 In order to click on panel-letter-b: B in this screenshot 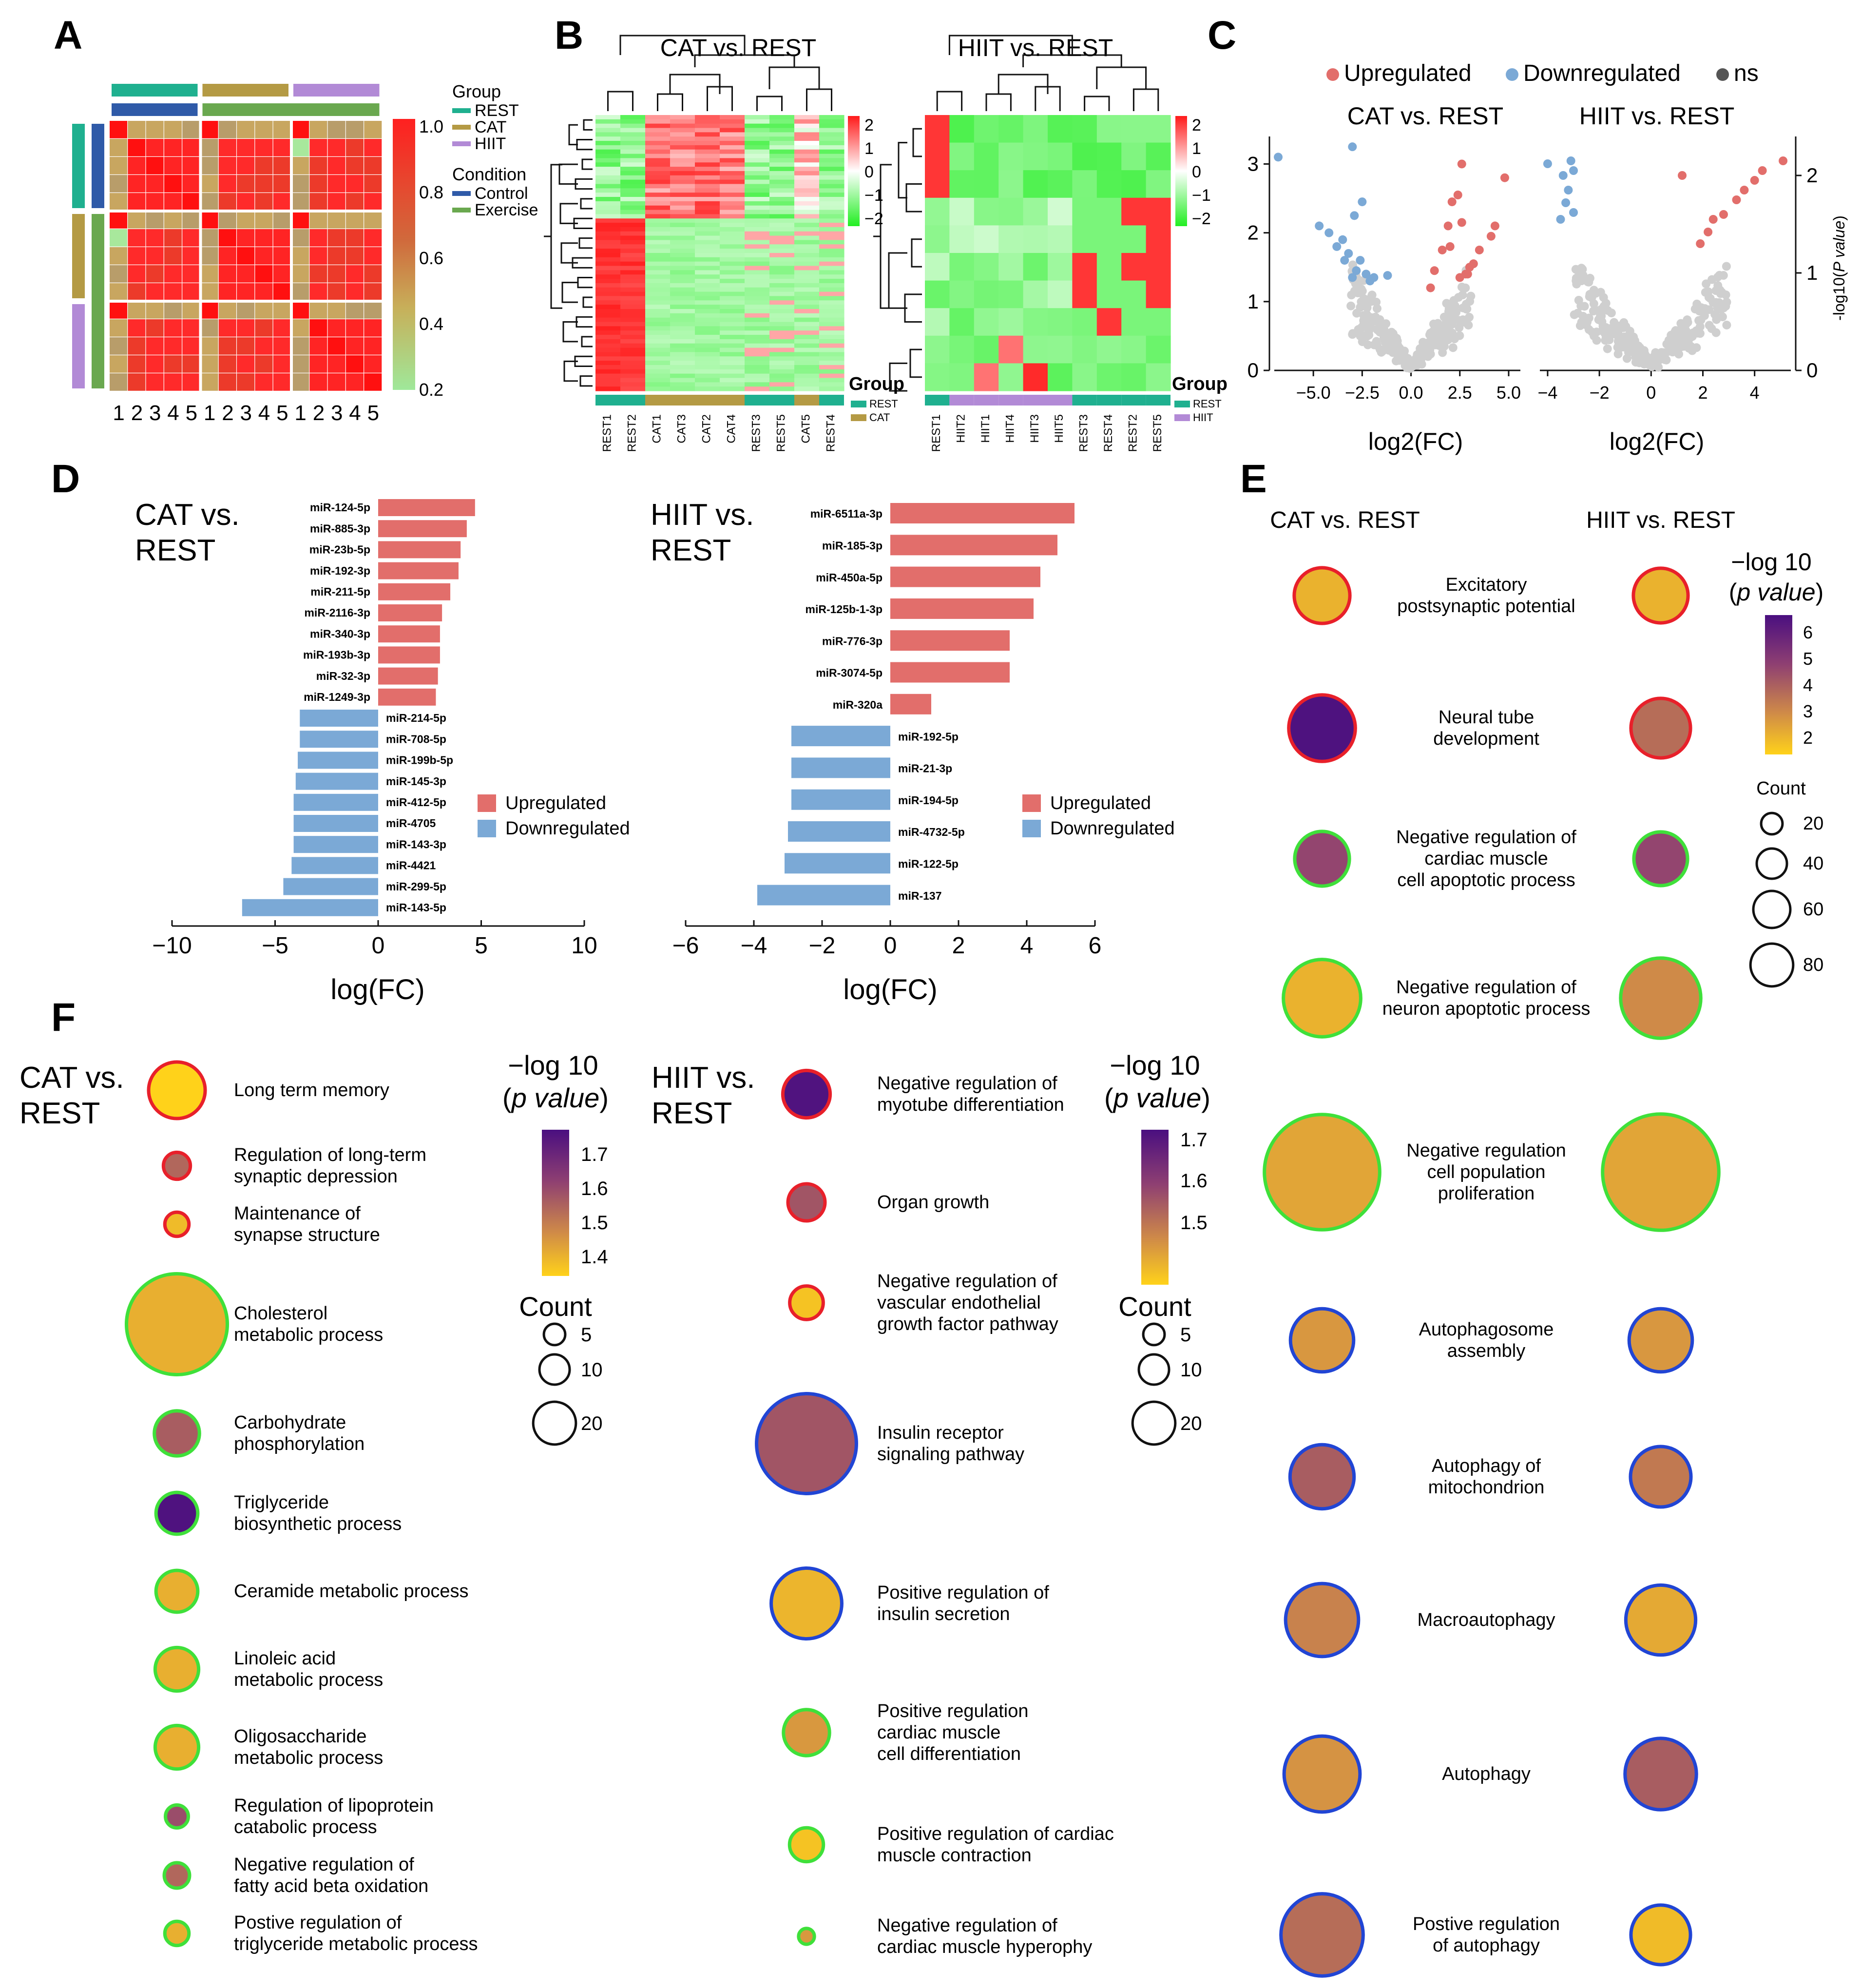, I will do `click(569, 35)`.